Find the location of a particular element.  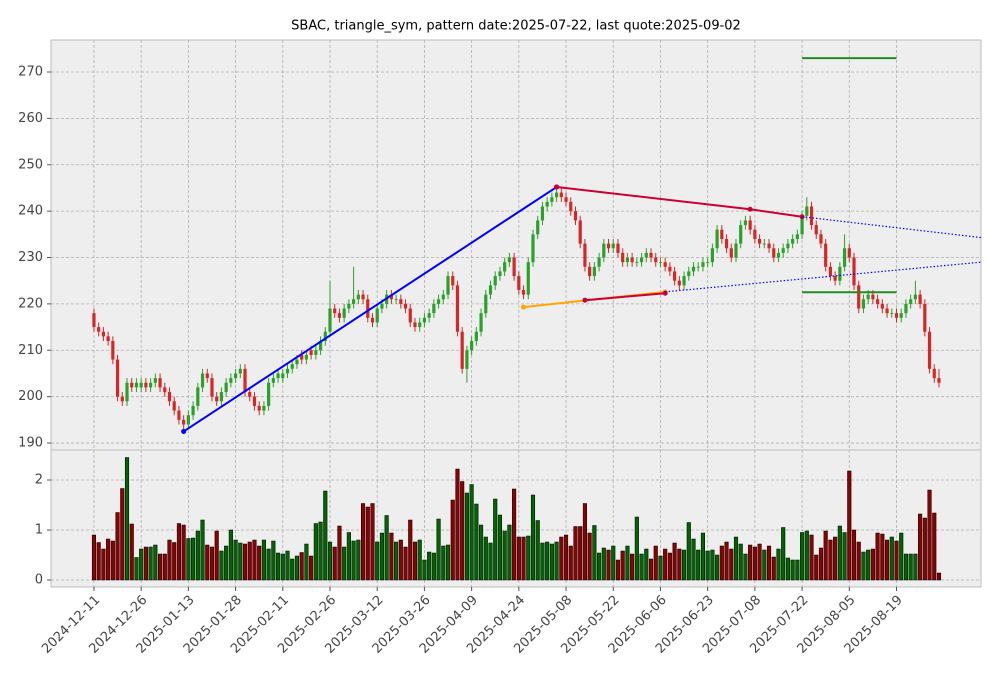

y-tick-label: 200 is located at coordinates (30, 396).